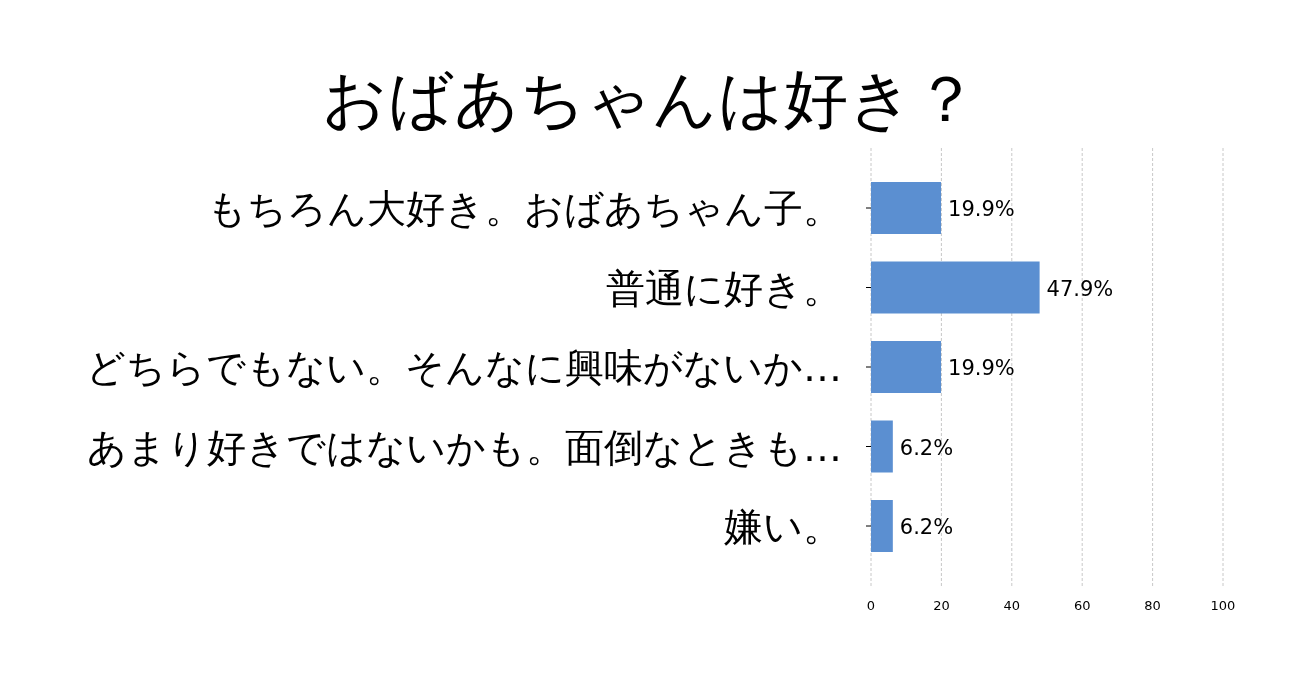 The height and width of the screenshot is (683, 1306). Describe the element at coordinates (871, 605) in the screenshot. I see `x-tick-label: 0` at that location.